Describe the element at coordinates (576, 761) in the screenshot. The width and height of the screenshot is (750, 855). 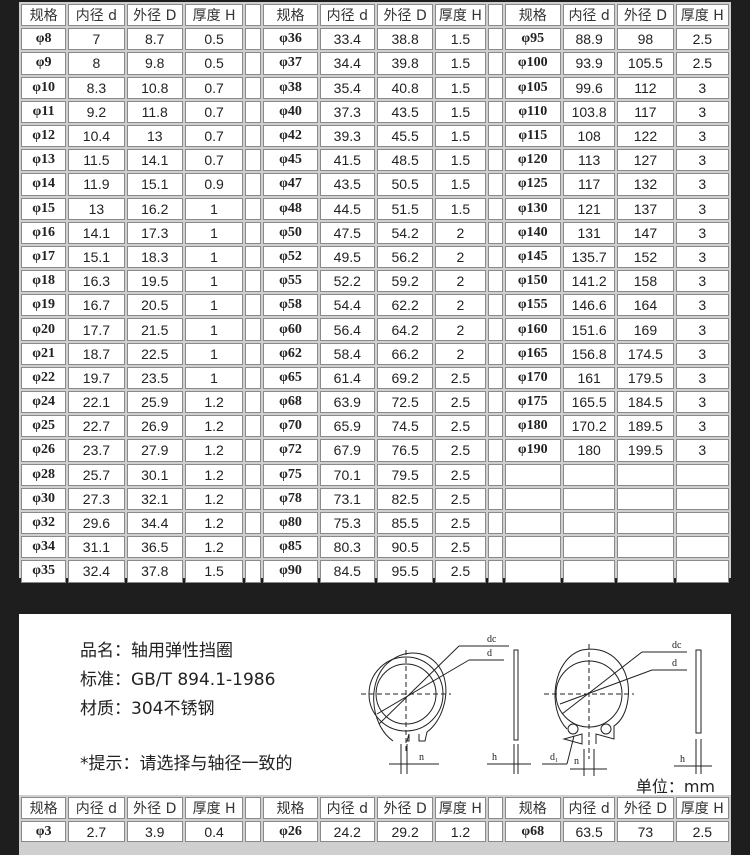
I see `label-n: n` at that location.